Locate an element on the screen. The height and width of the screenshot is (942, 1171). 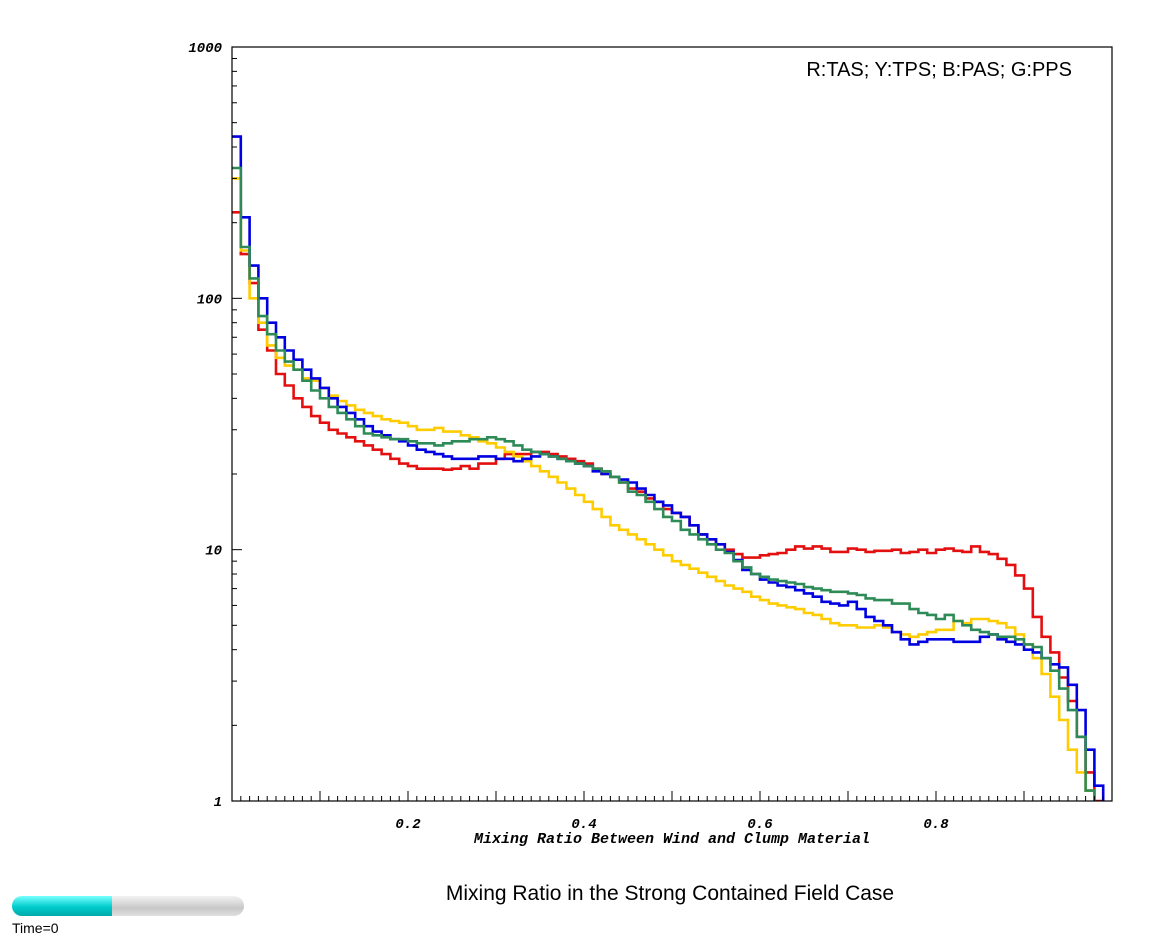
x-tick-label: 0.4 is located at coordinates (583, 825).